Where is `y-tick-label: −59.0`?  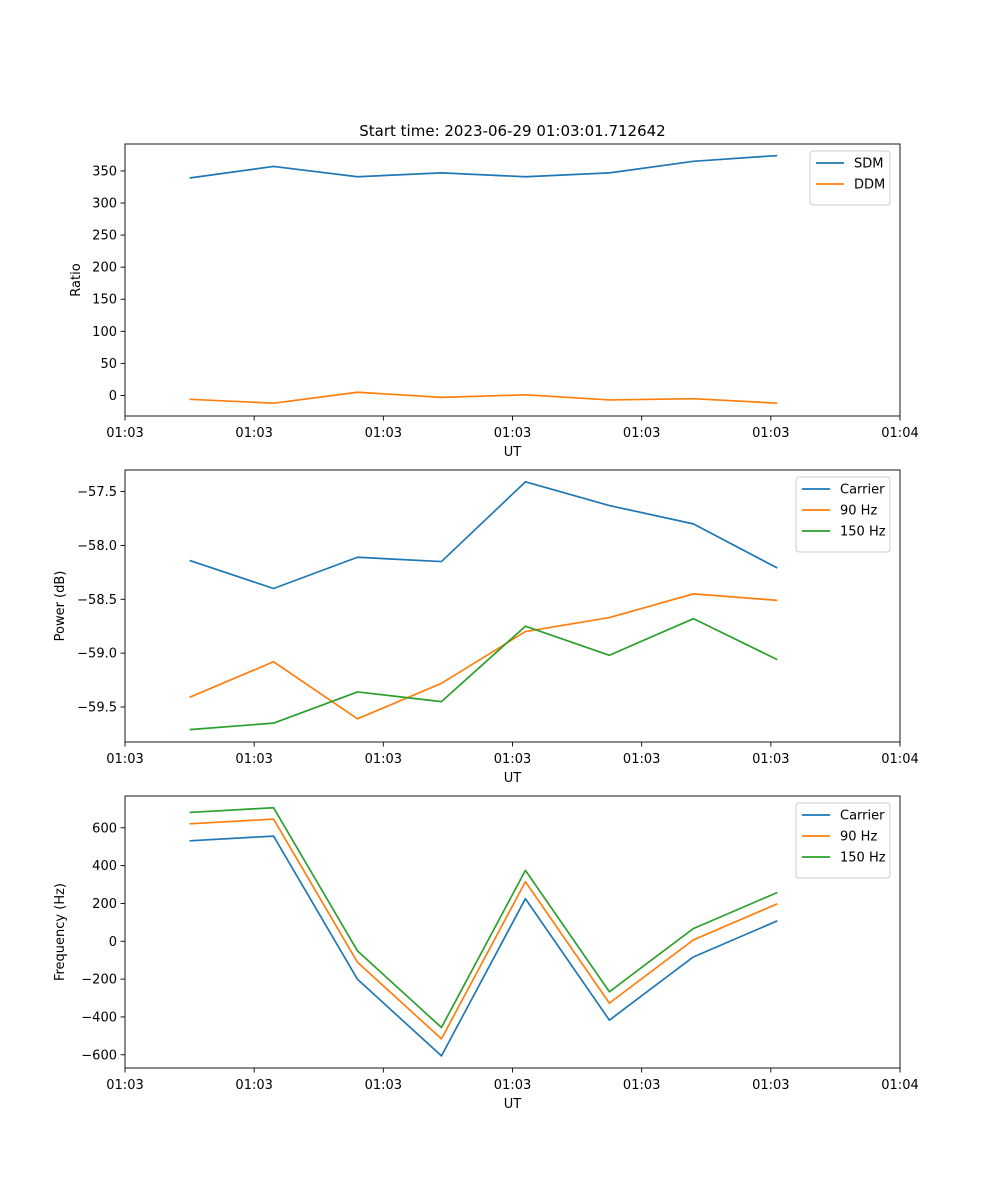
y-tick-label: −59.0 is located at coordinates (97, 654).